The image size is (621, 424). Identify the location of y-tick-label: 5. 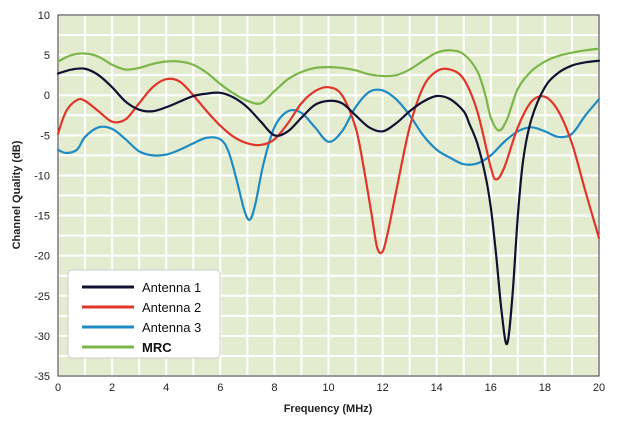
(47, 56).